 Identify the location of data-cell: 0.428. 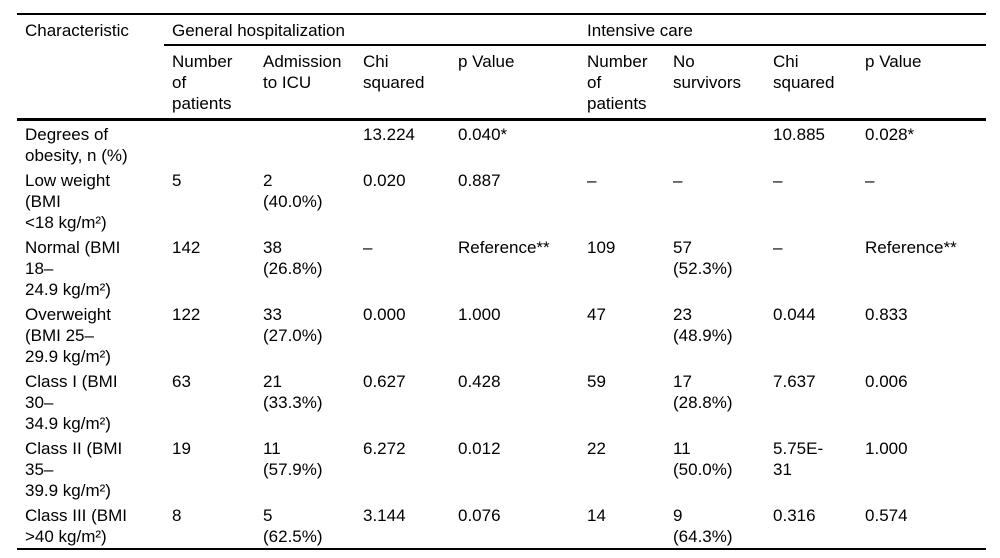
(479, 381).